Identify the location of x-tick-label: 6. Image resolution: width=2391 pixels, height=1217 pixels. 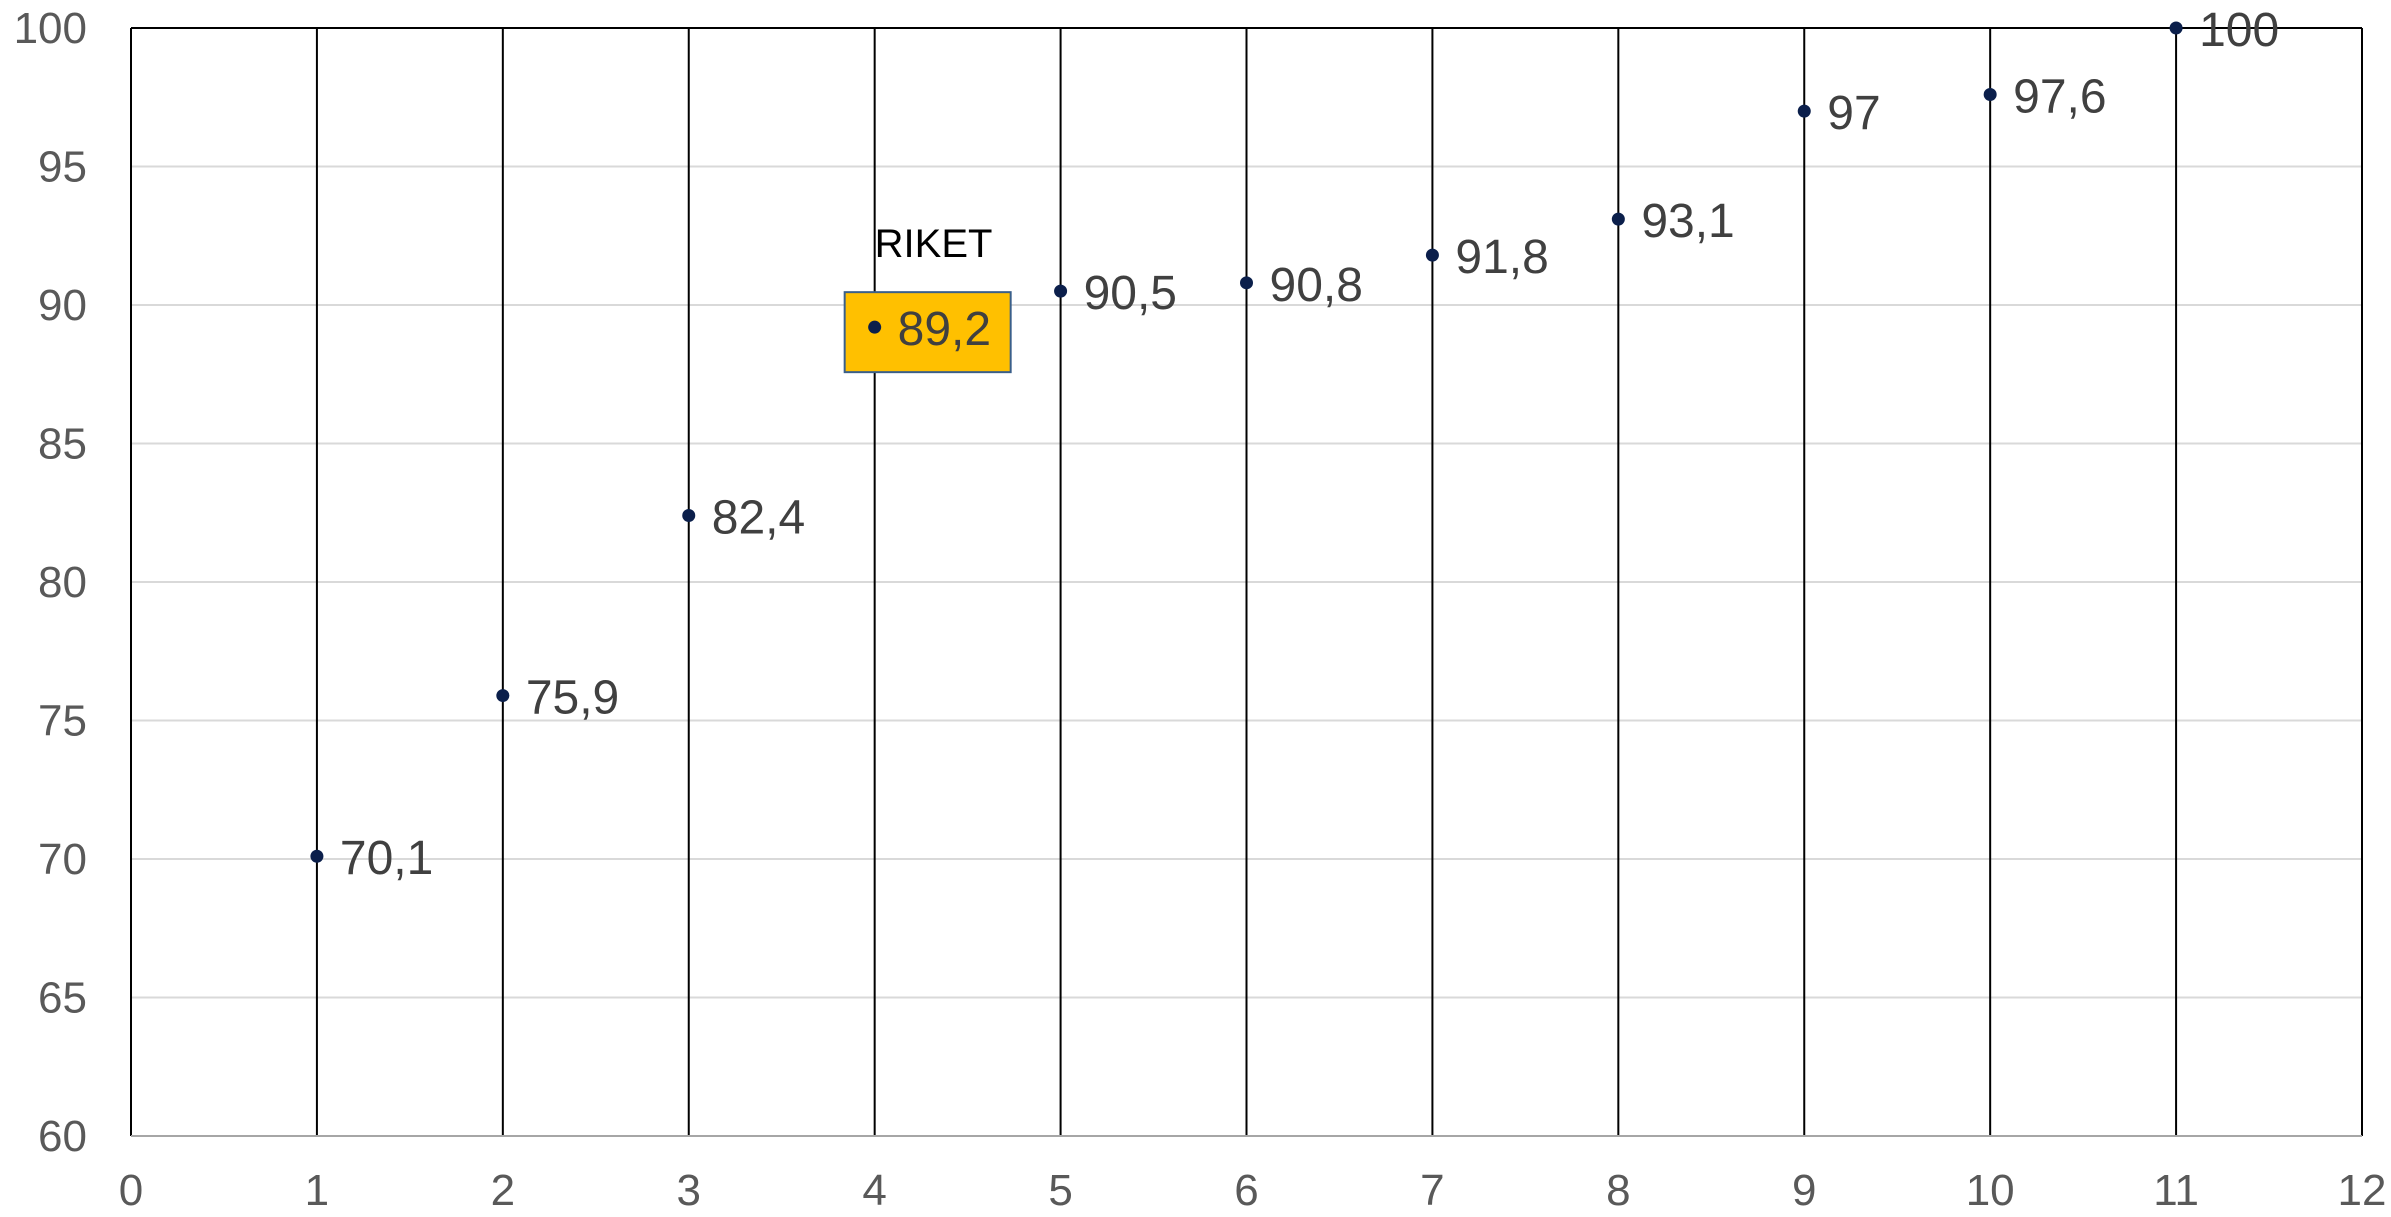
(1246, 1190).